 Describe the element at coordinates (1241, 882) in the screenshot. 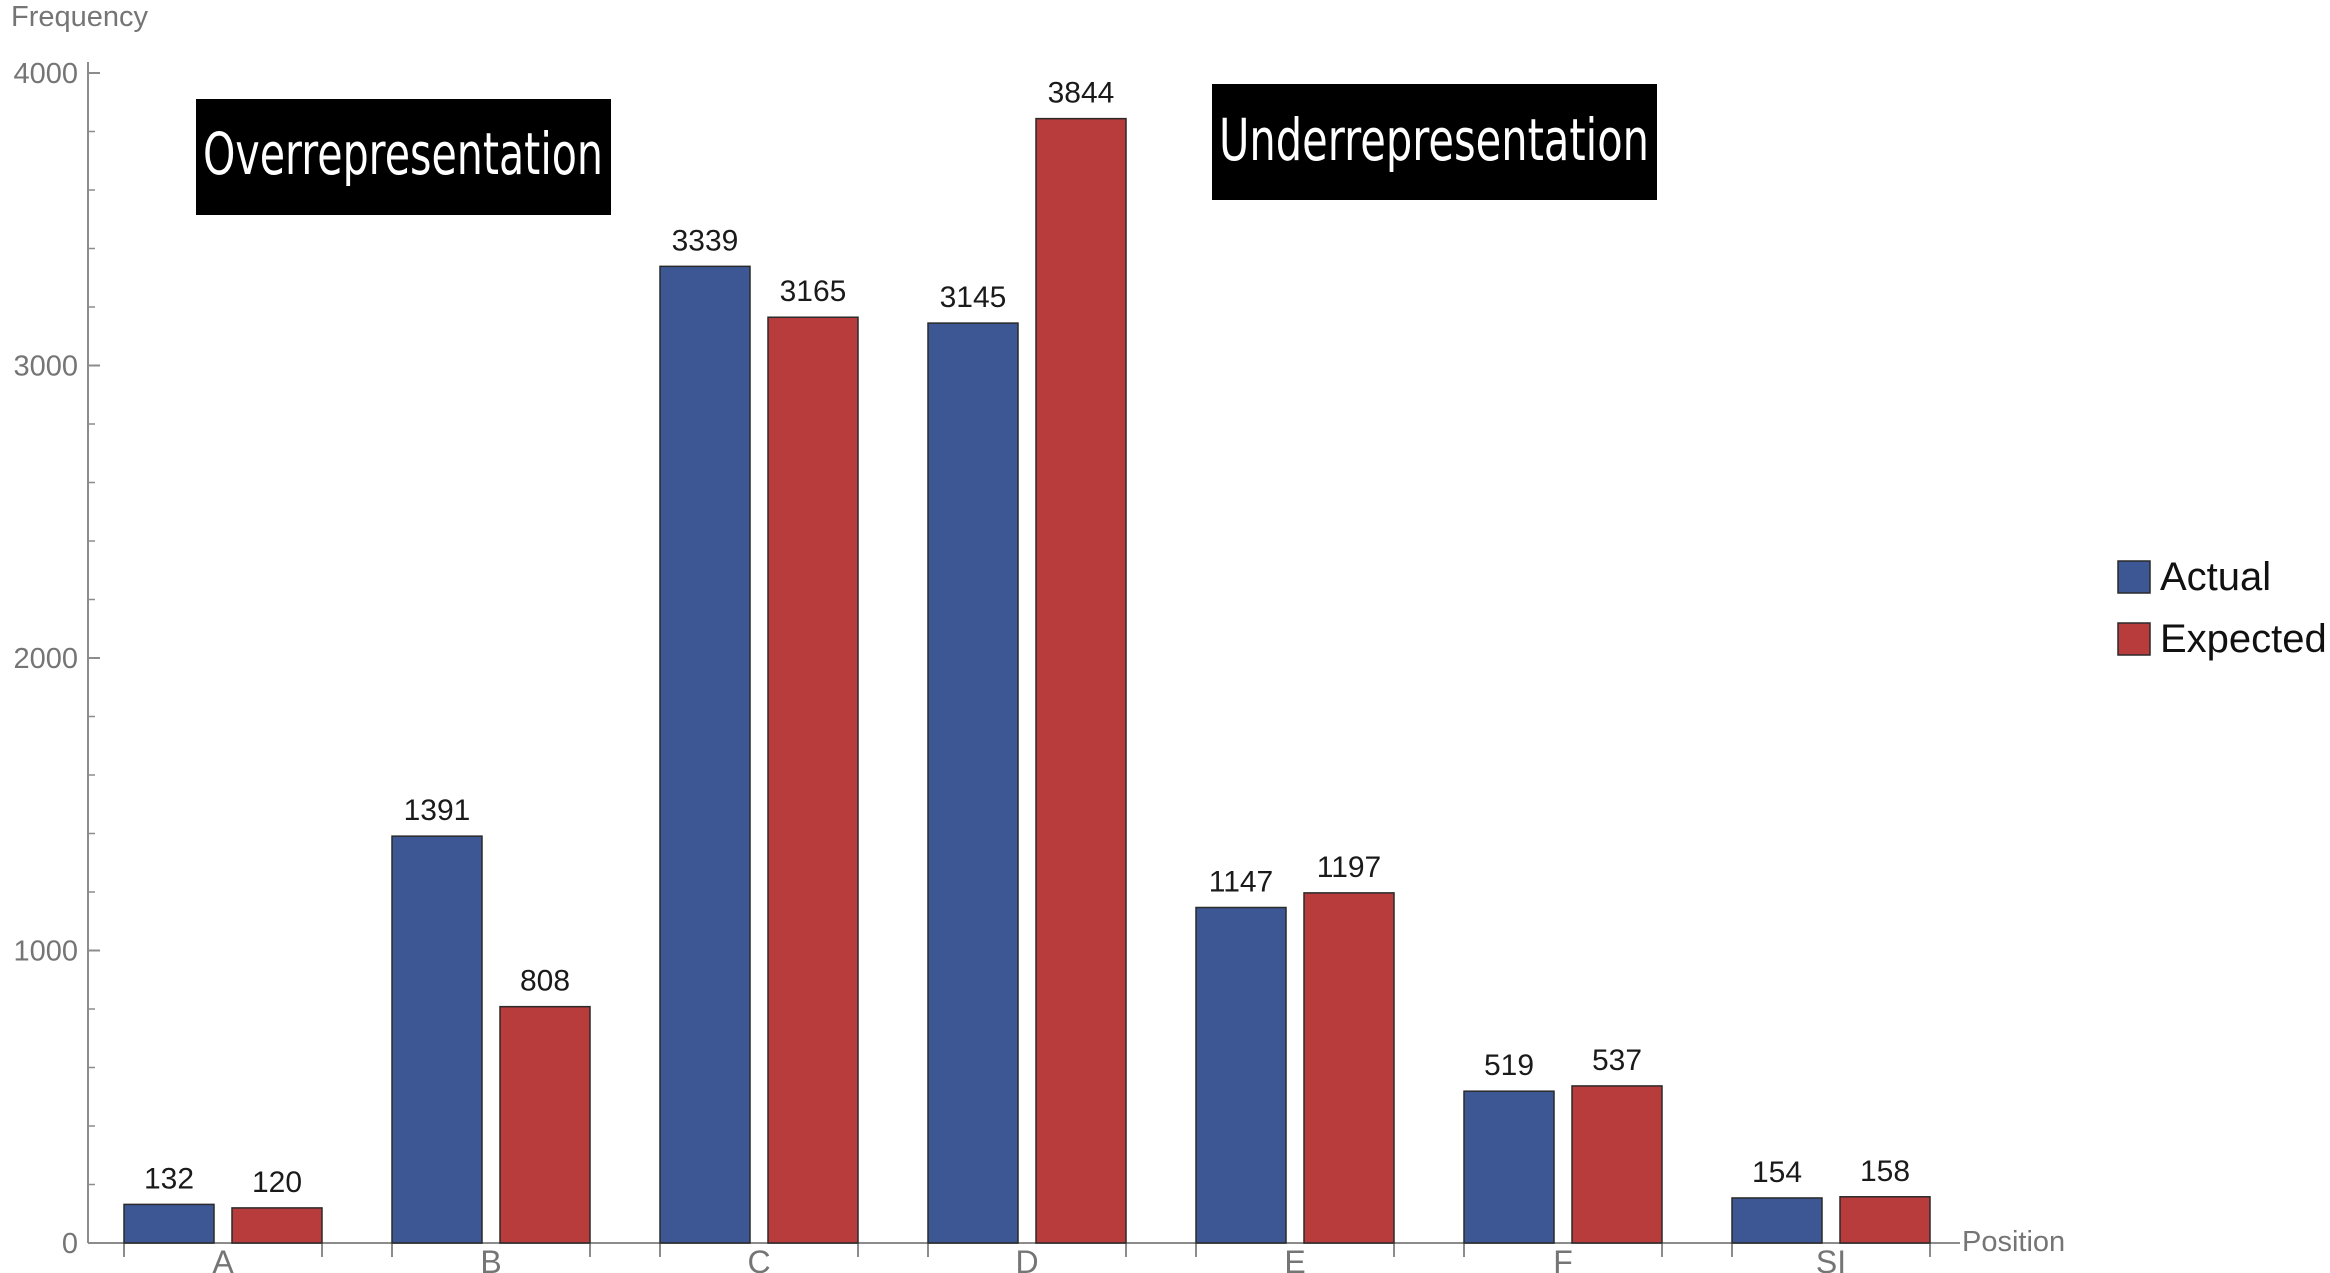

I see `value-label-actual-e: 1147` at that location.